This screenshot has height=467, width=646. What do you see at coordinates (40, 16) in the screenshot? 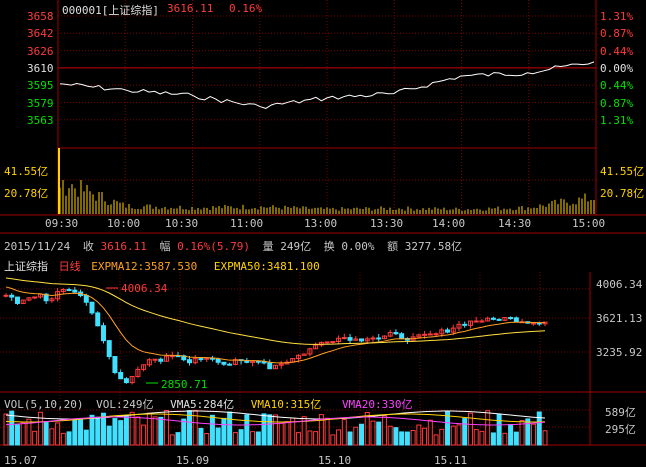
I see `price-label: 3658` at bounding box center [40, 16].